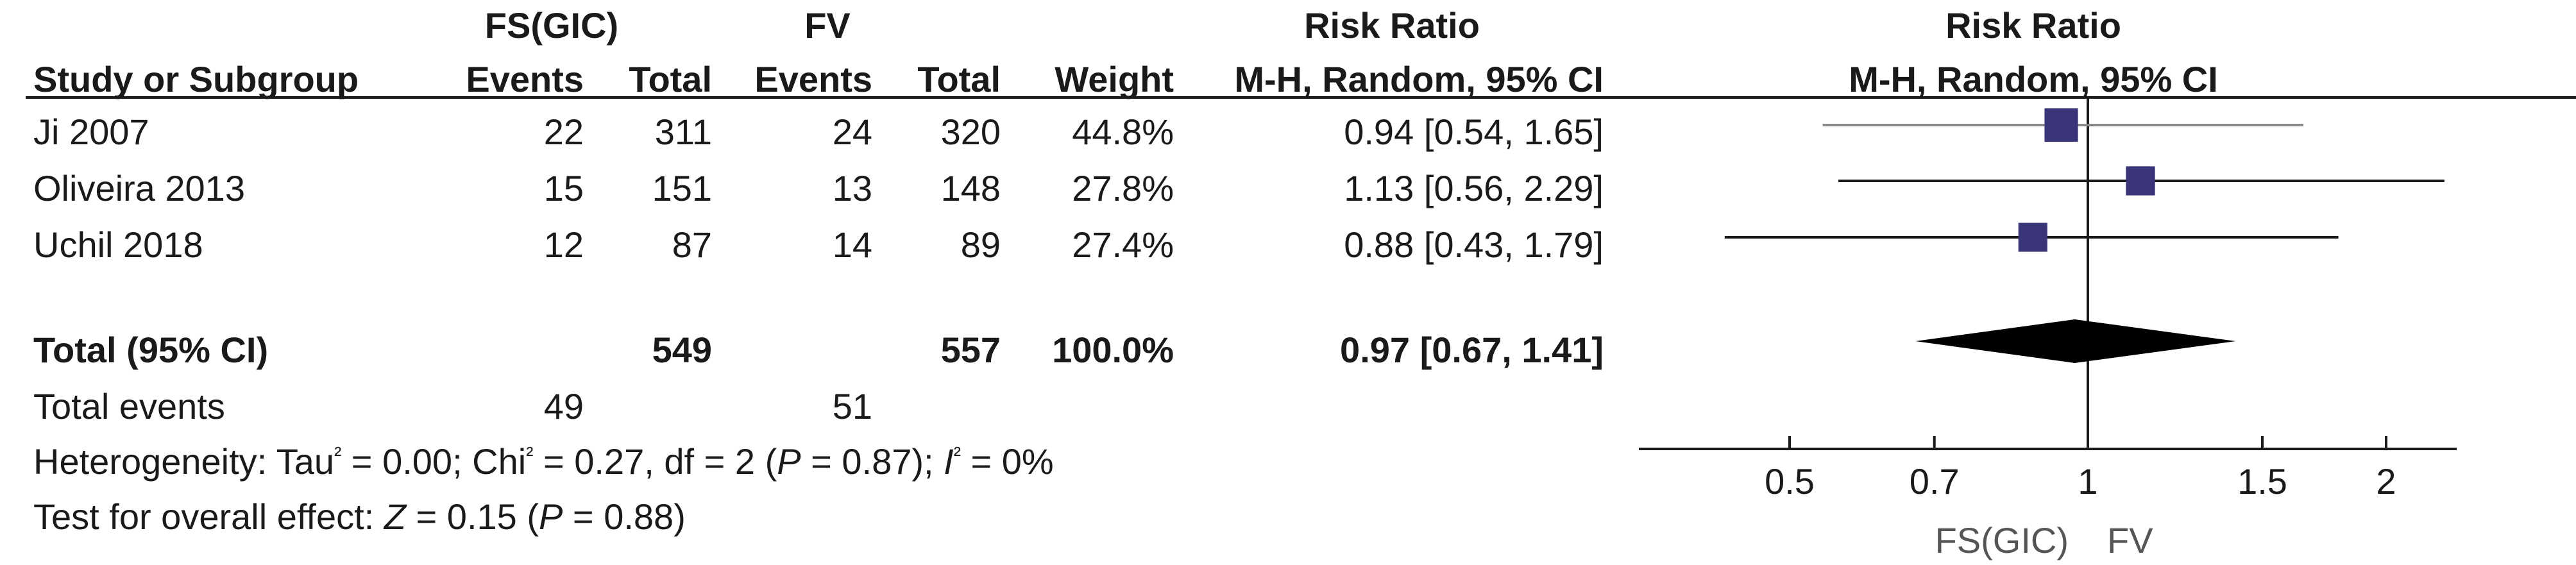  I want to click on weight-cell: 27.4%, so click(1123, 244).